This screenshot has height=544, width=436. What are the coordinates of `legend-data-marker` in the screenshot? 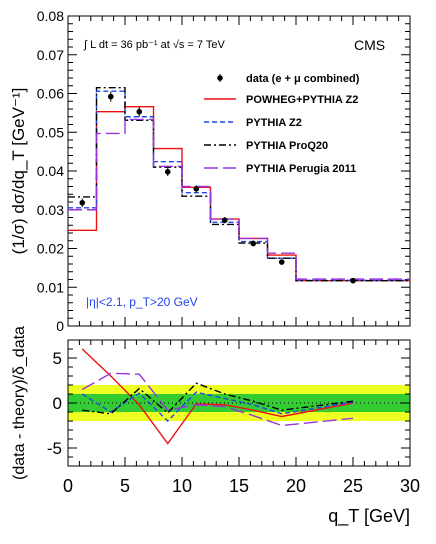 It's located at (220, 78).